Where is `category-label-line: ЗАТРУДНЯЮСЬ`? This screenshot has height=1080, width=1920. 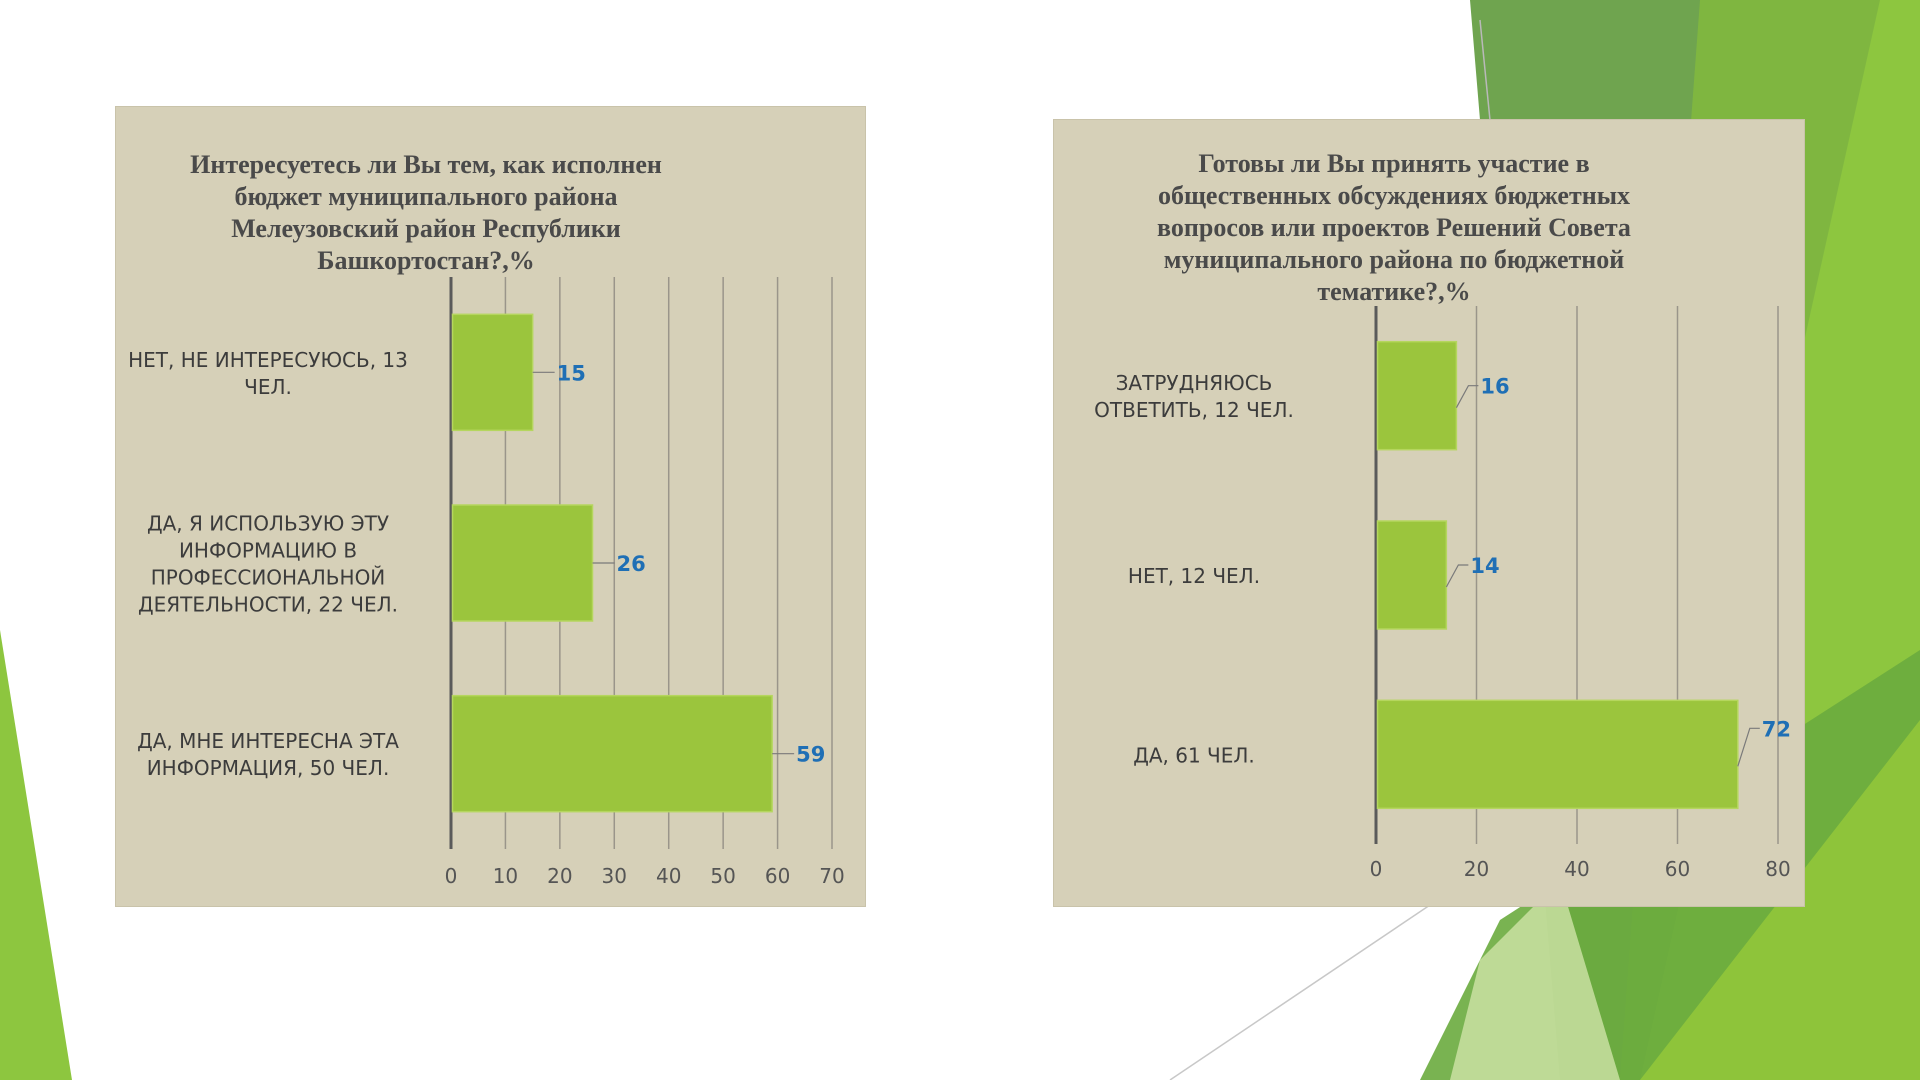
category-label-line: ЗАТРУДНЯЮСЬ is located at coordinates (1194, 383).